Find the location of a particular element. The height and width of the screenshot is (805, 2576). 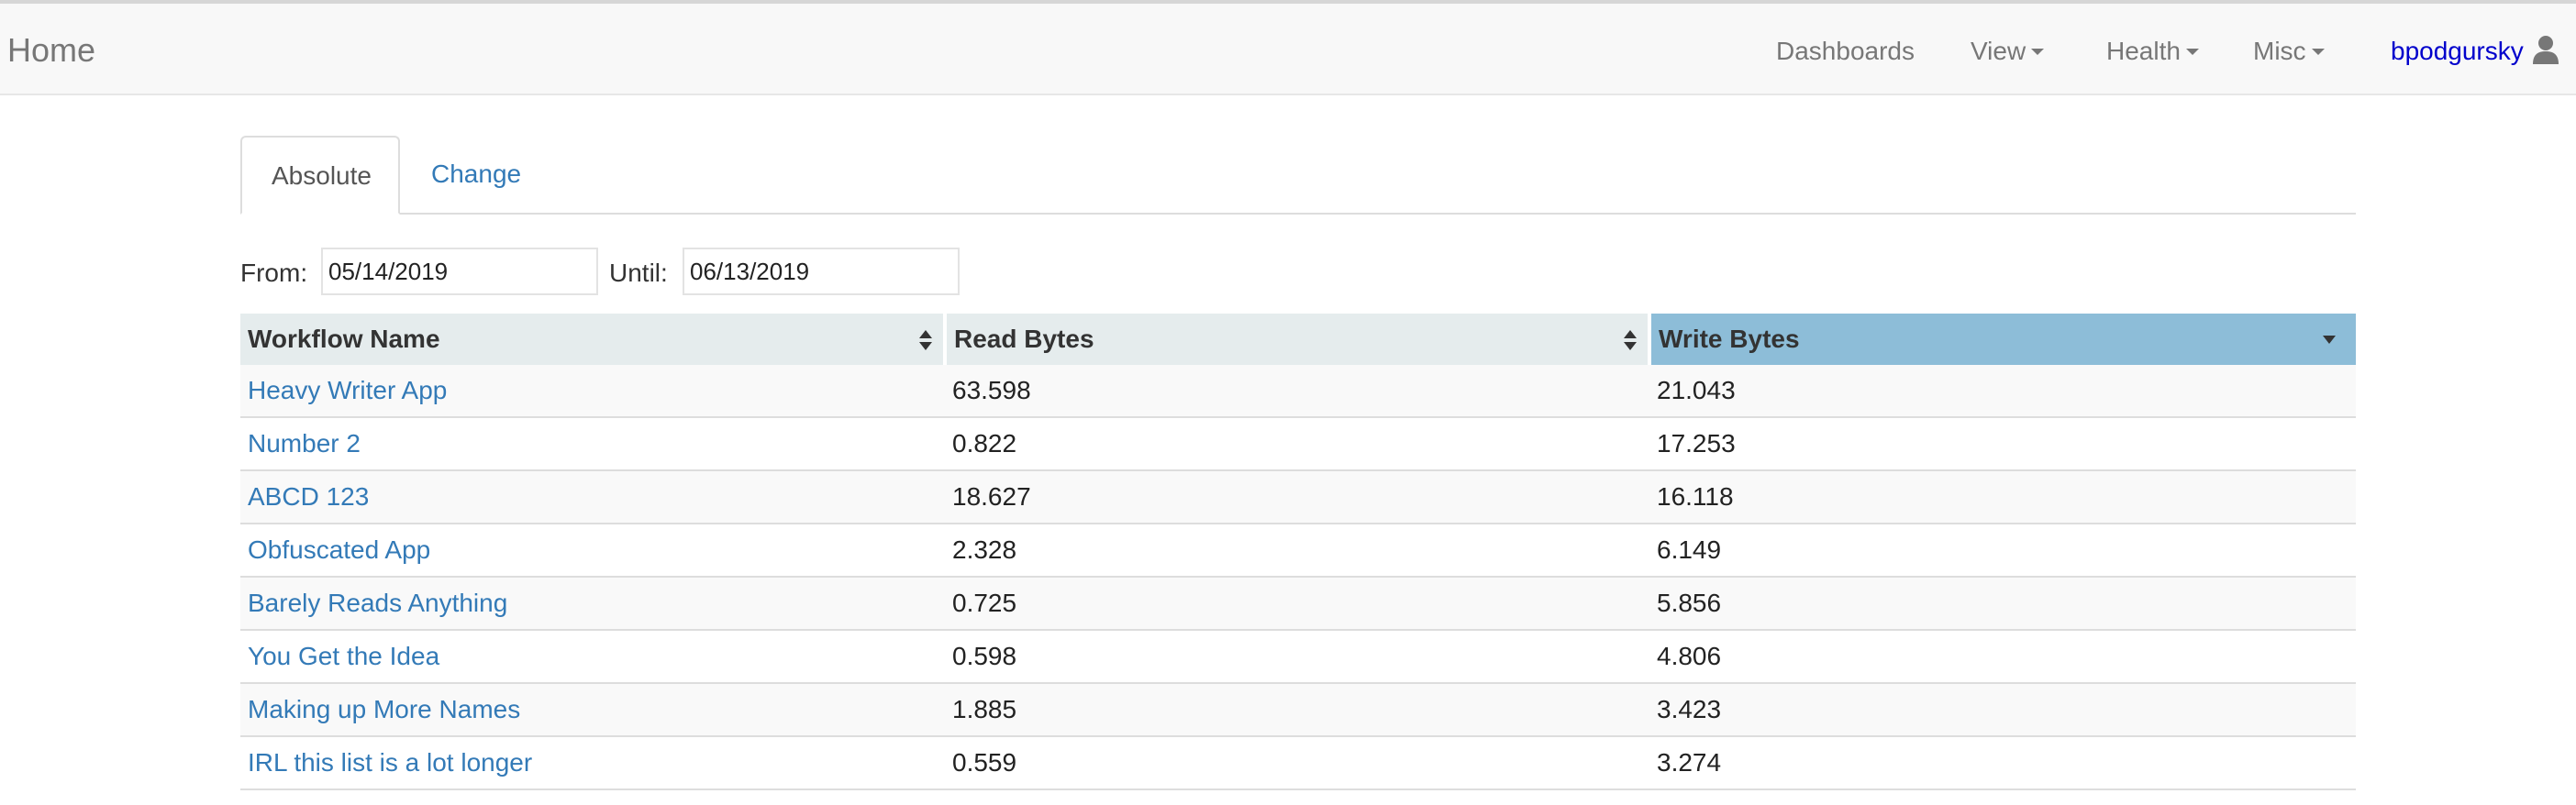

table-row: Obfuscated App 2.328 6.149 is located at coordinates (1298, 551).